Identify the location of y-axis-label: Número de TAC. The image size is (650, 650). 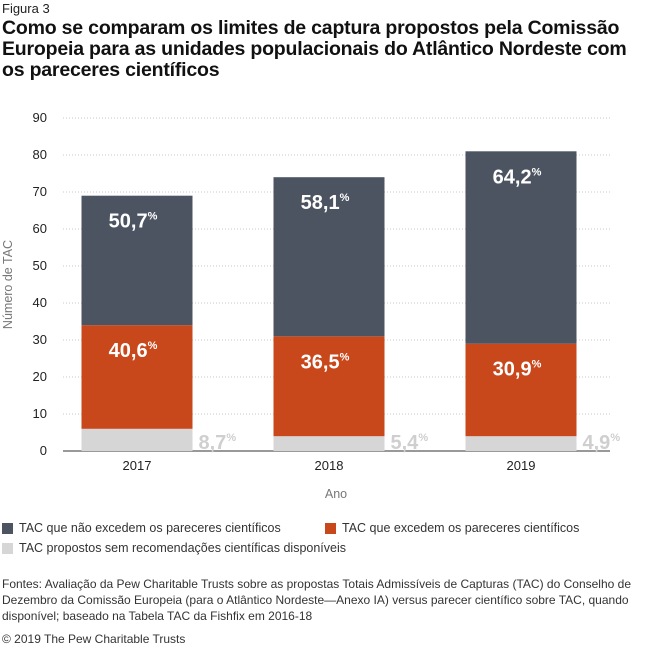
(8, 284).